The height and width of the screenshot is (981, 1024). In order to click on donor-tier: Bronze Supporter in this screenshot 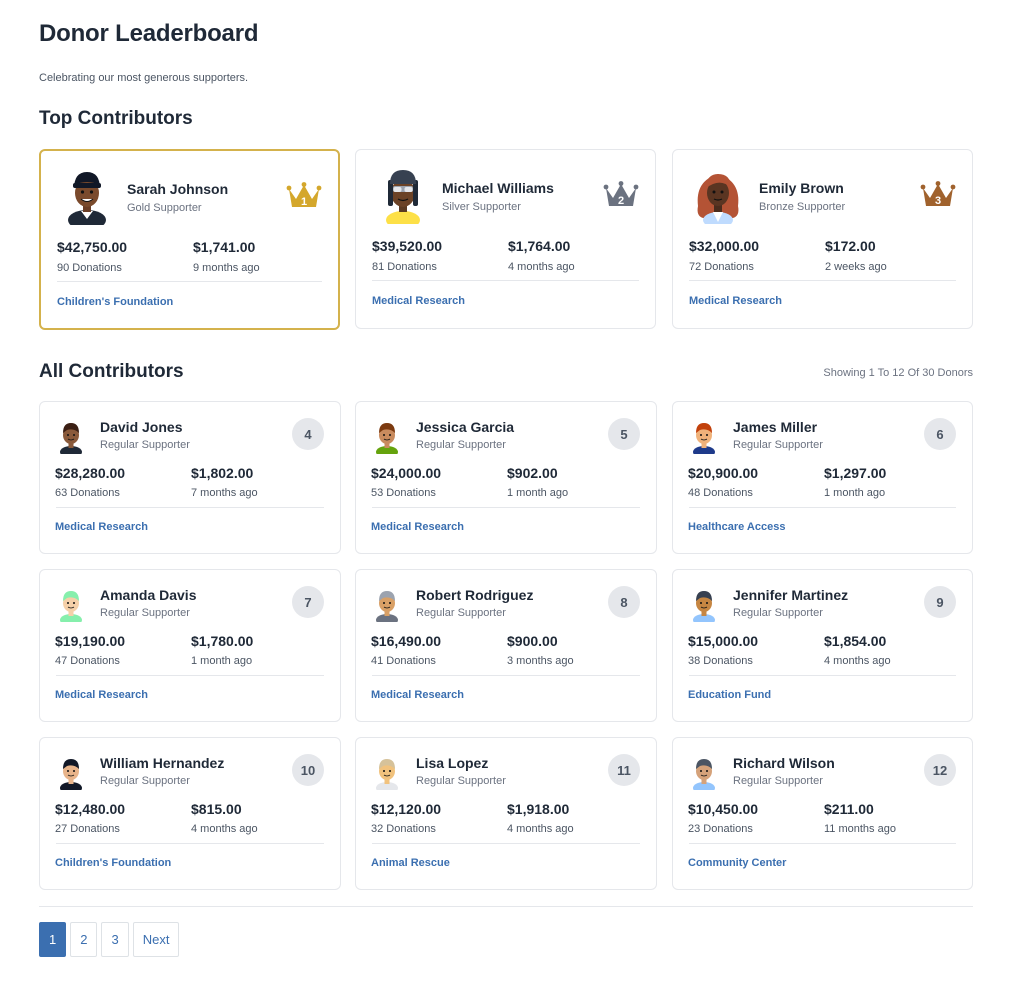, I will do `click(802, 207)`.